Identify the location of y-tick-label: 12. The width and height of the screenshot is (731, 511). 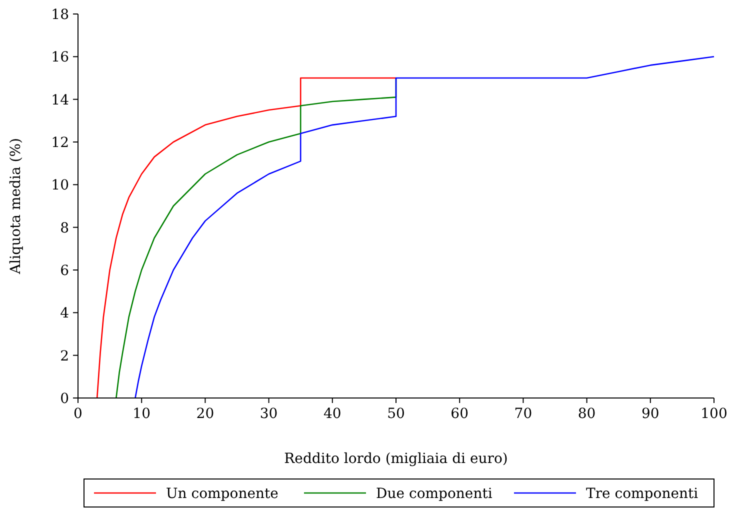
(60, 143).